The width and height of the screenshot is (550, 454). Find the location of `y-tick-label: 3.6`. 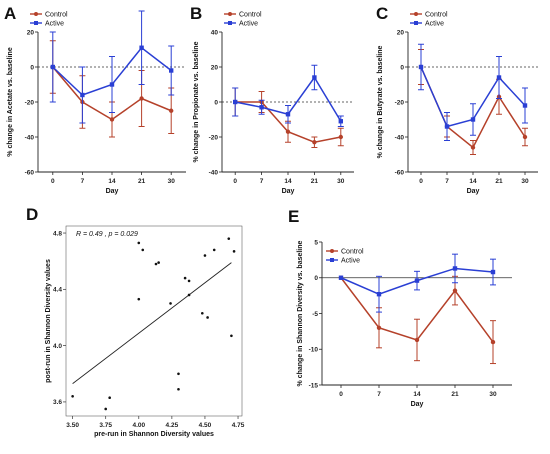

y-tick-label: 3.6 is located at coordinates (57, 402).